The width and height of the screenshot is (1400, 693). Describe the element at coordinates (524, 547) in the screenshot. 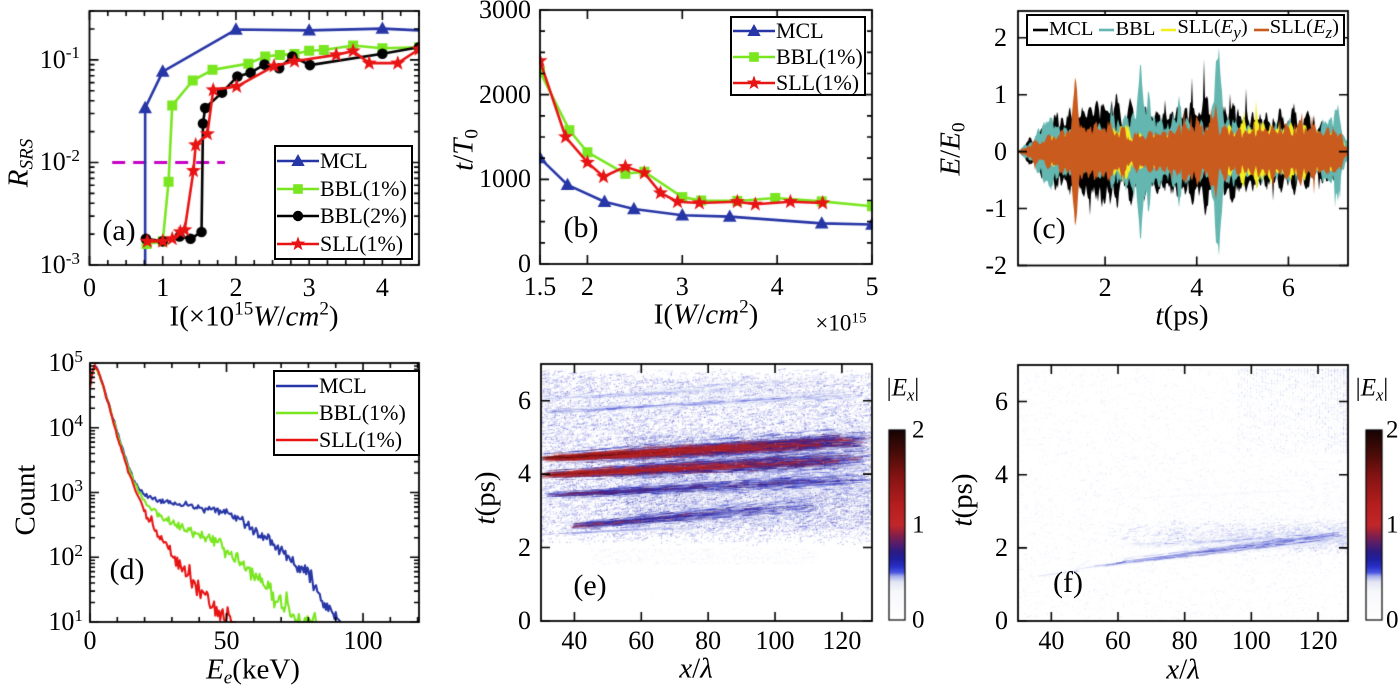

I see `ytick-label-e-2: 2` at that location.